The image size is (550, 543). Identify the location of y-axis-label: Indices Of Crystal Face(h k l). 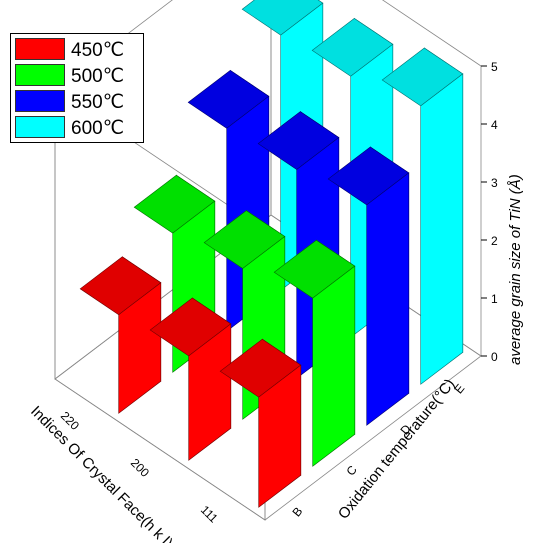
(101, 473).